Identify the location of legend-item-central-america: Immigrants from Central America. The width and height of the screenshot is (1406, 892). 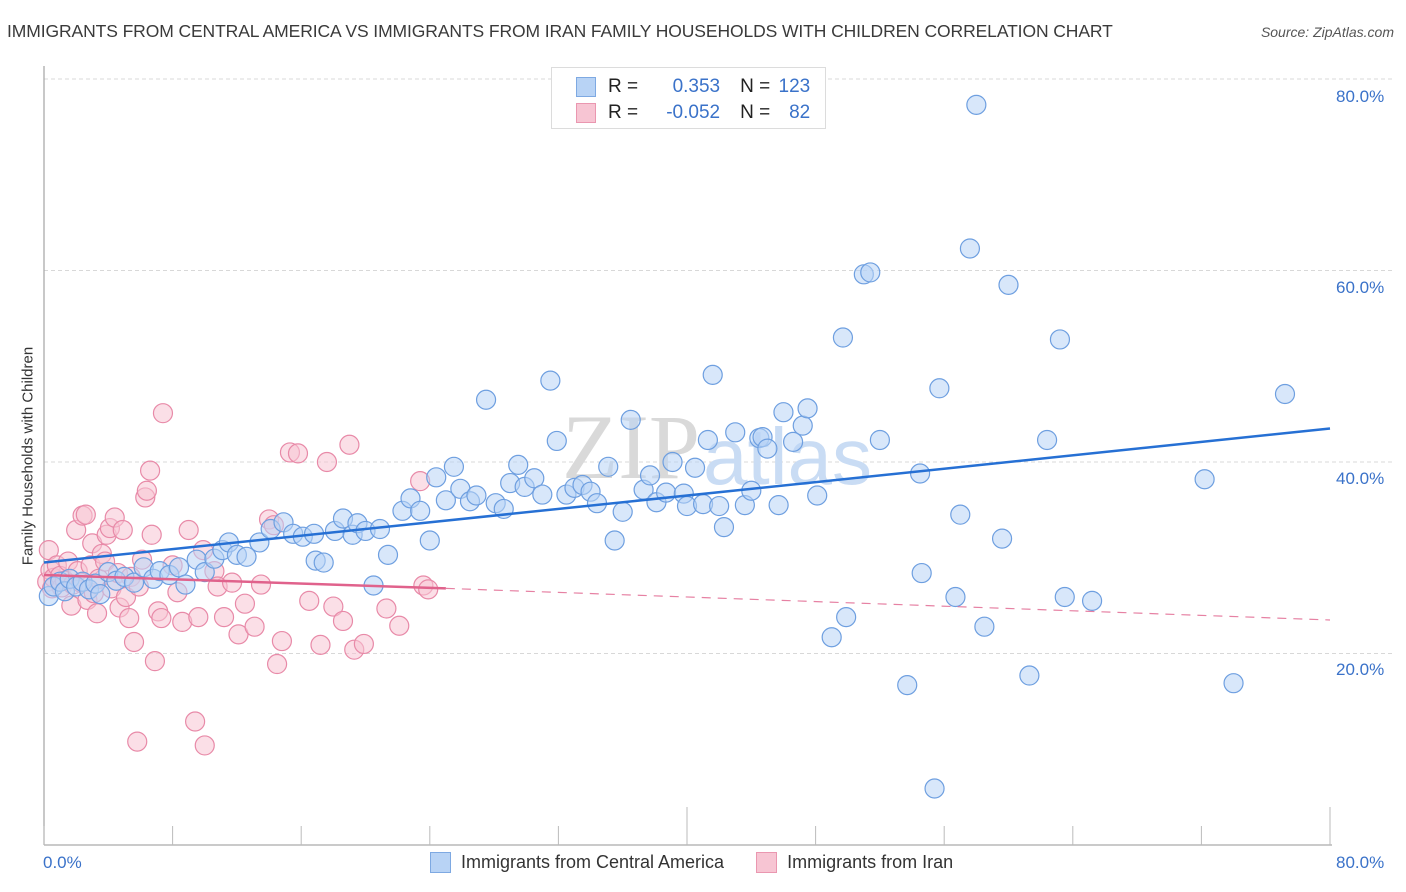
(577, 862).